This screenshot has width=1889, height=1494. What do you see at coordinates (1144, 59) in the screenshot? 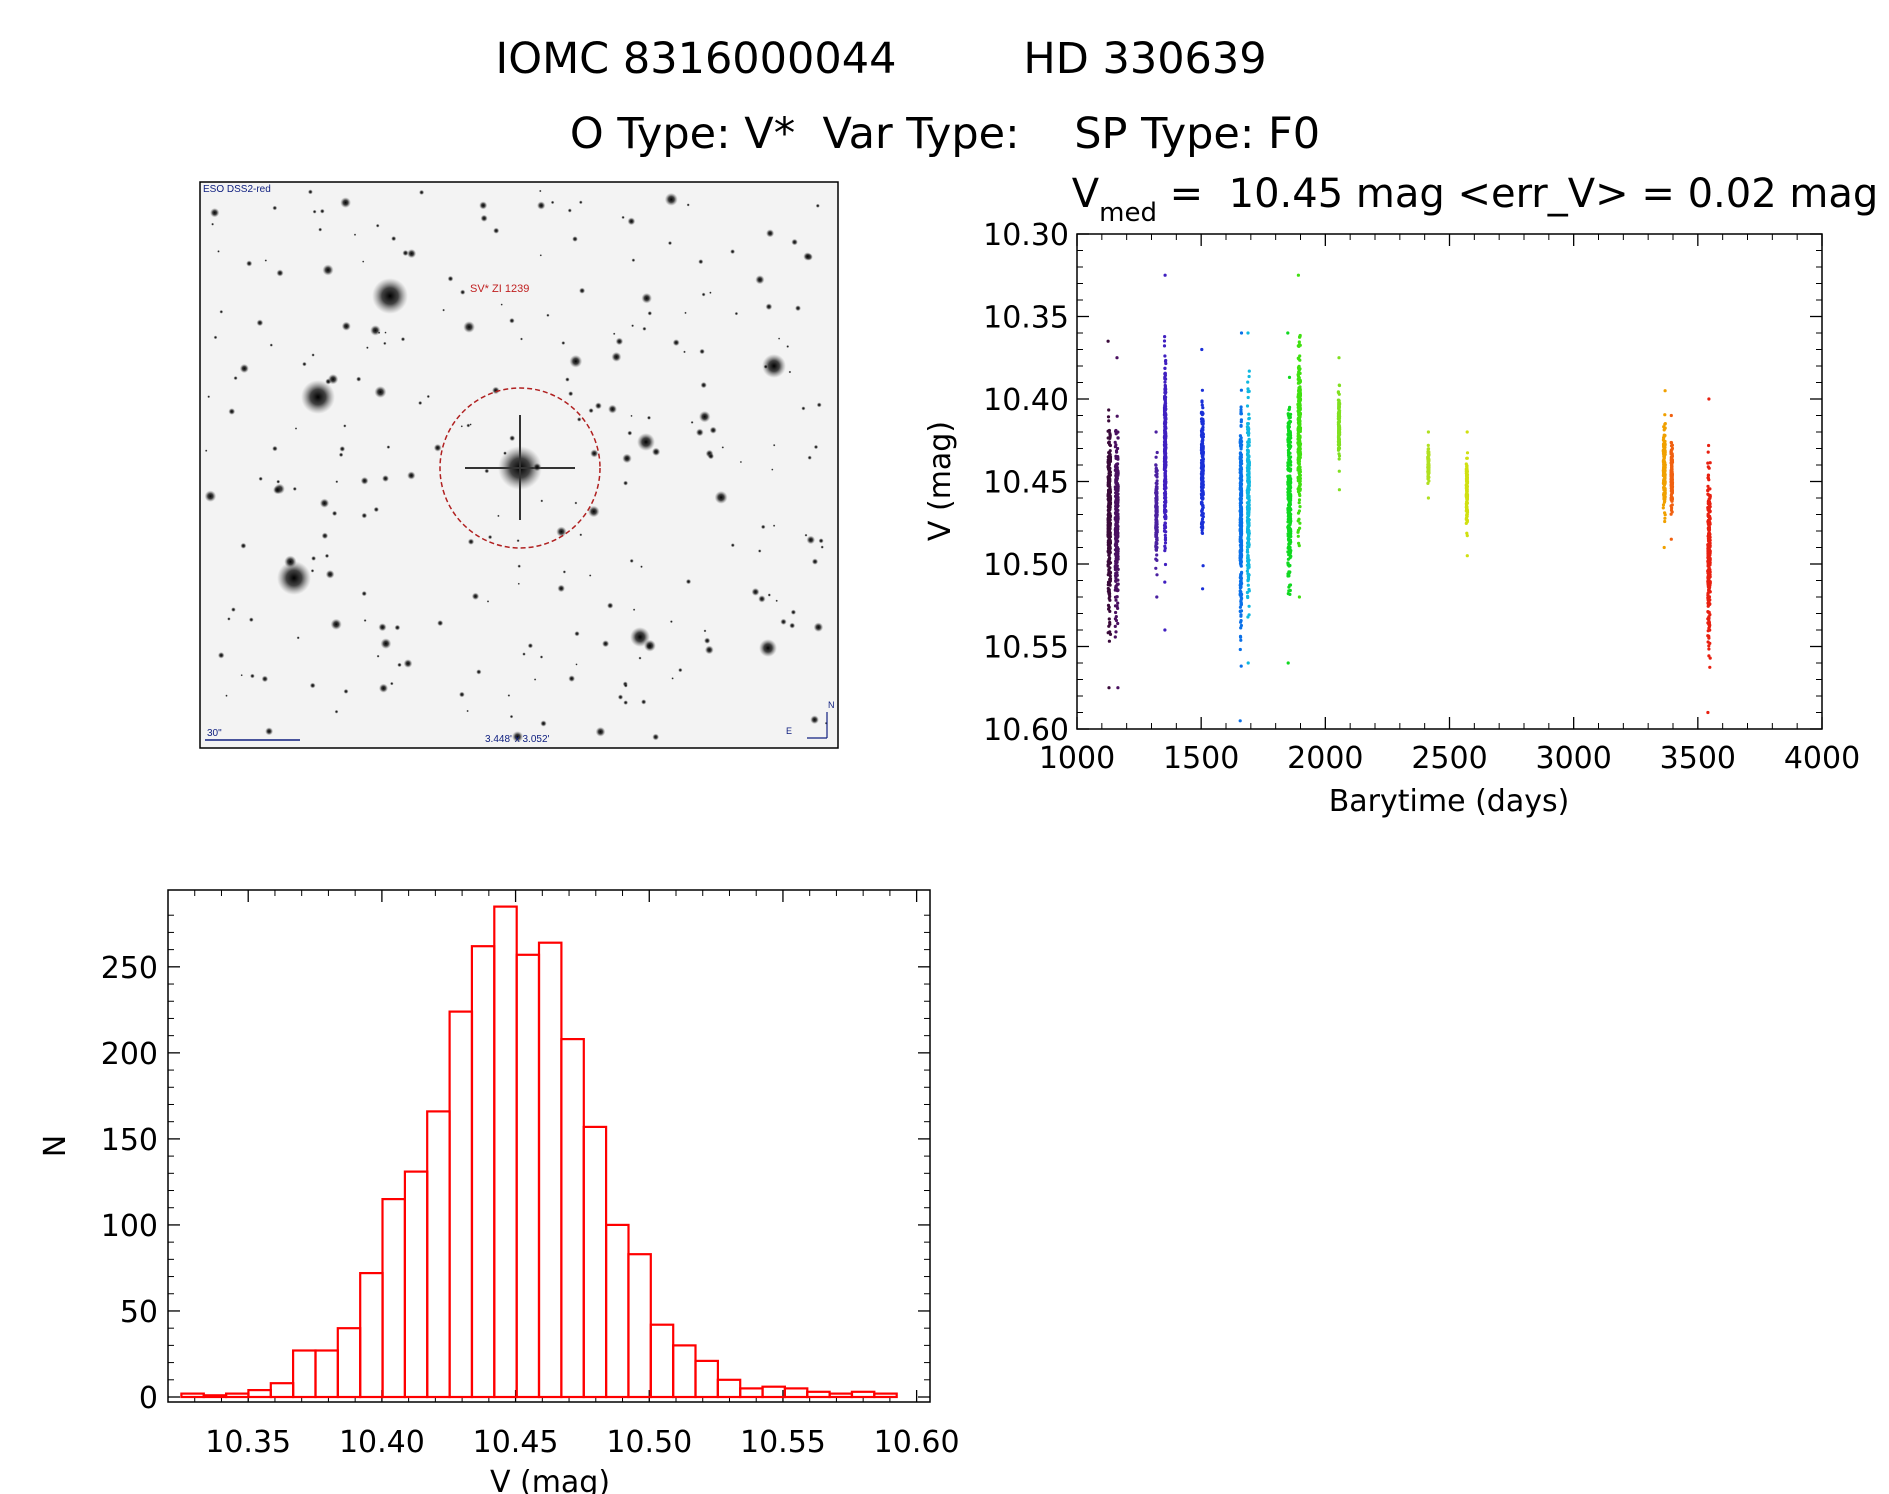
I see `title-hd: HD 330639` at bounding box center [1144, 59].